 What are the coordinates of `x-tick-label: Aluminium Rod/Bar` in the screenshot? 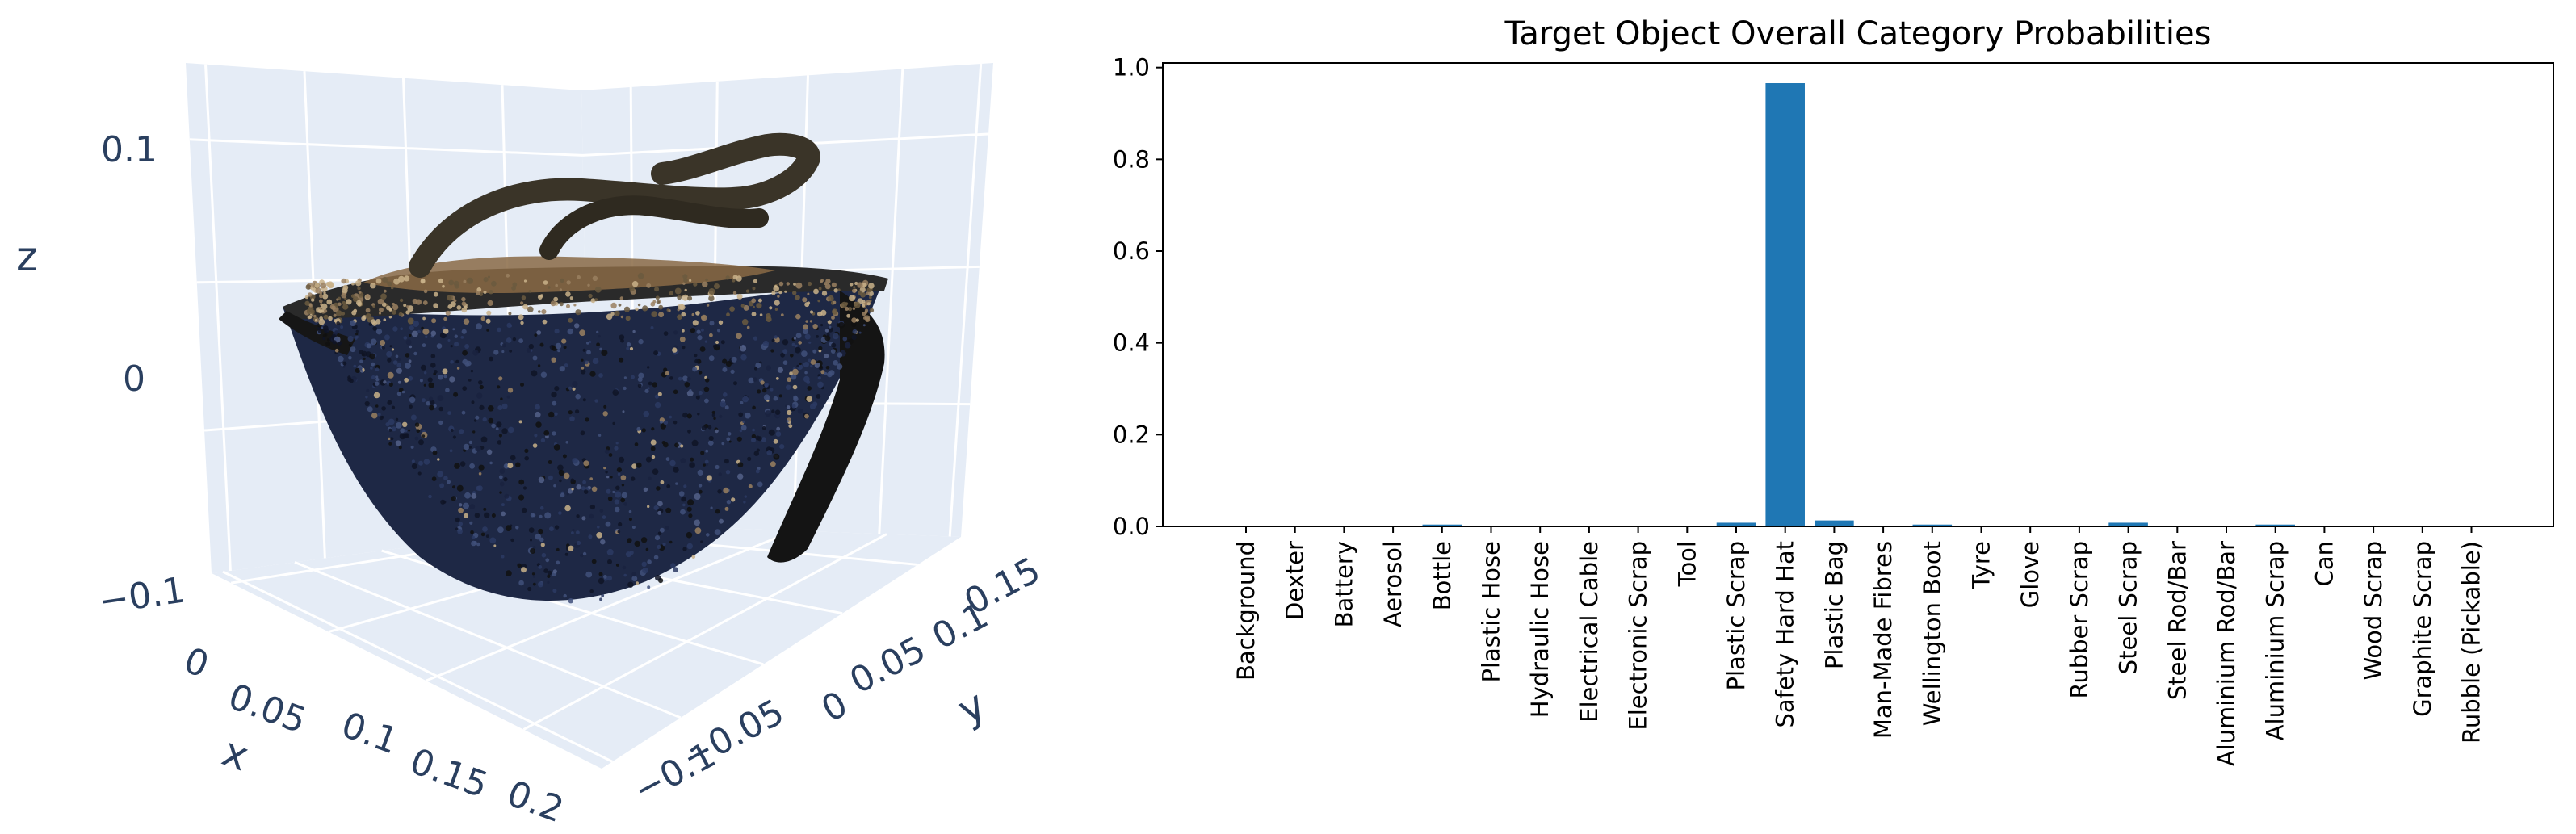 It's located at (2226, 653).